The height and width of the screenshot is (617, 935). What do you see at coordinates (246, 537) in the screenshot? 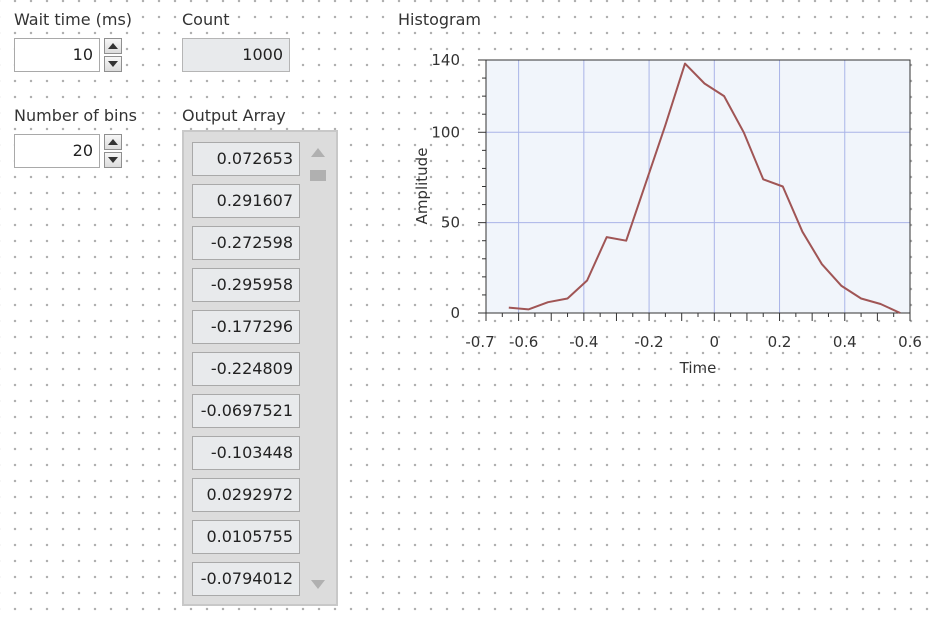
I see `array-element: 0.0105755` at bounding box center [246, 537].